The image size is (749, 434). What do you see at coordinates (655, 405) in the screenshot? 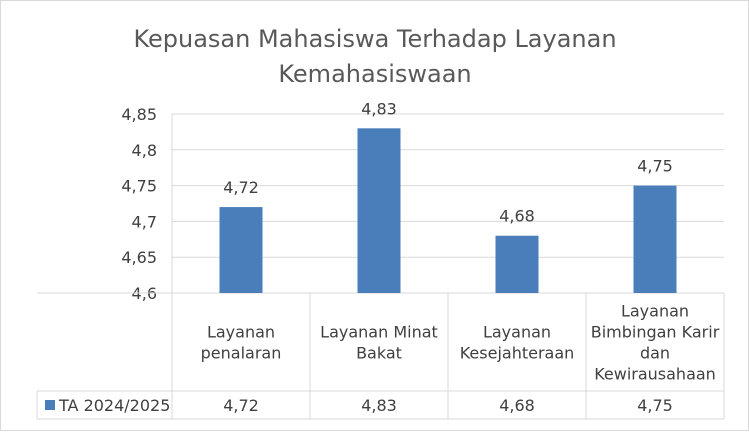
I see `table-value: 4,75` at bounding box center [655, 405].